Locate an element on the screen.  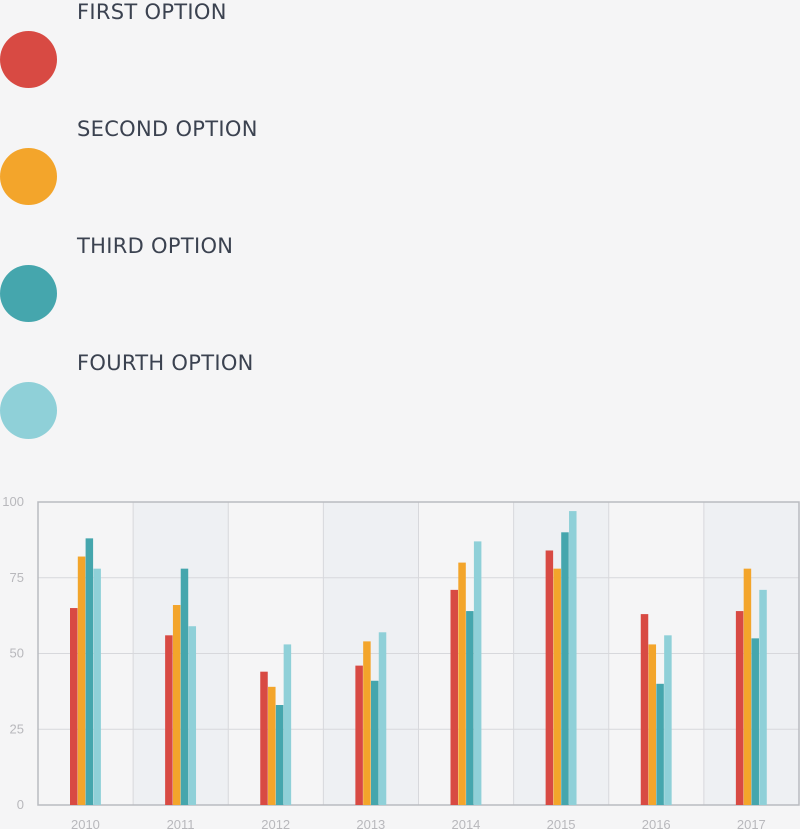
legend-swatch-second is located at coordinates (28, 176).